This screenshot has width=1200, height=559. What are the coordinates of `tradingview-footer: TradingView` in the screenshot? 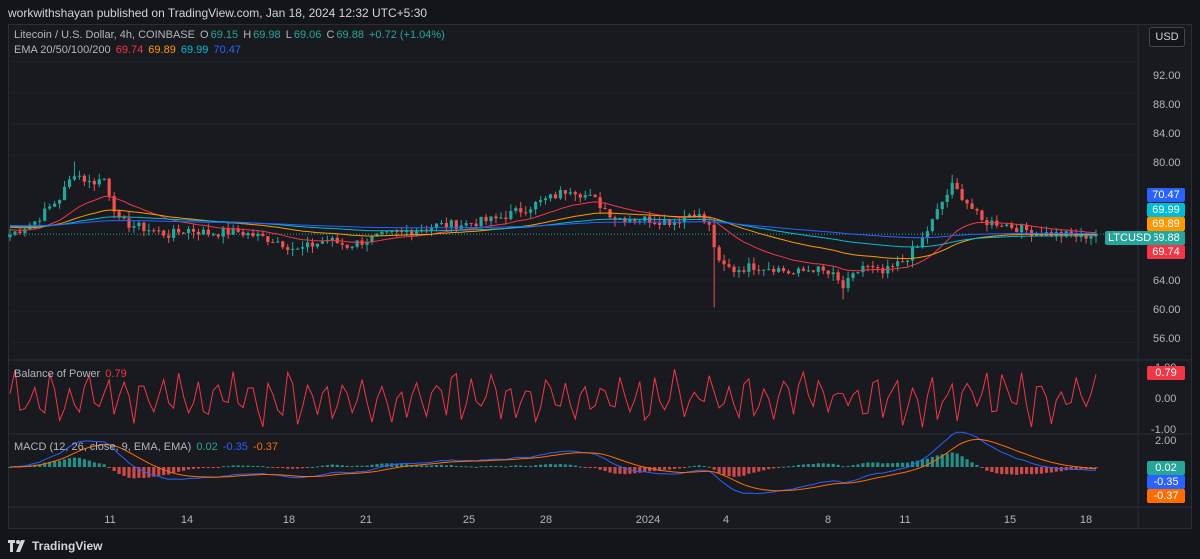 It's located at (55, 546).